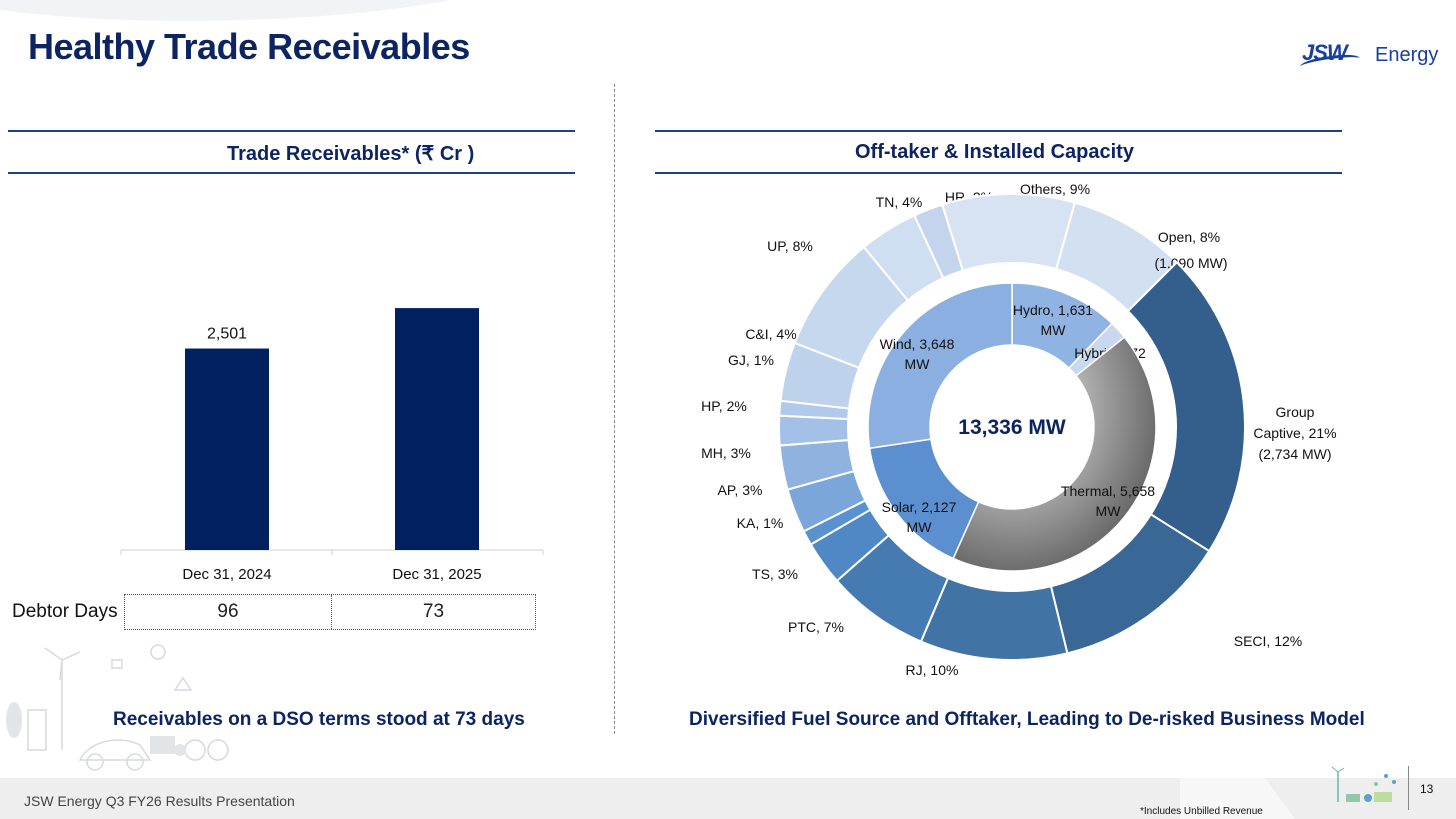 The height and width of the screenshot is (819, 1456). I want to click on page-number: 13, so click(1427, 789).